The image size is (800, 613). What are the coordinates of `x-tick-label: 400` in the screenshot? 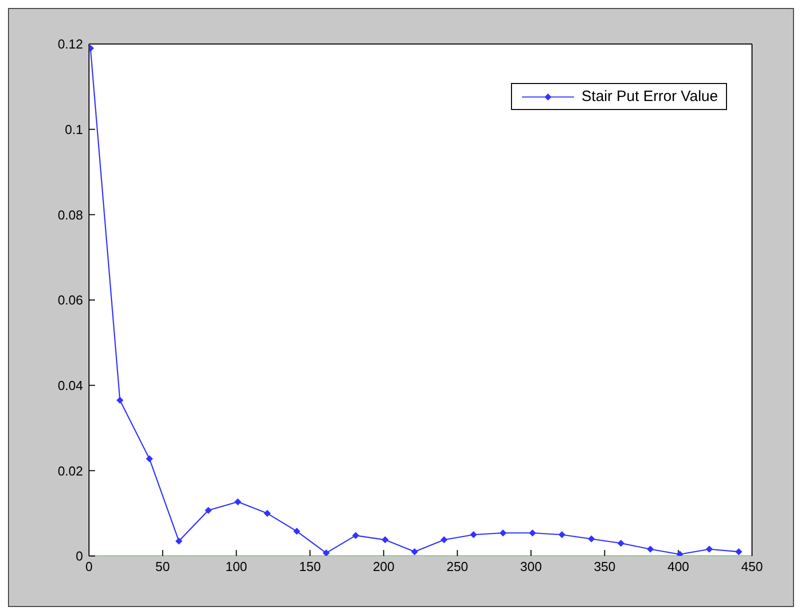 It's located at (678, 566).